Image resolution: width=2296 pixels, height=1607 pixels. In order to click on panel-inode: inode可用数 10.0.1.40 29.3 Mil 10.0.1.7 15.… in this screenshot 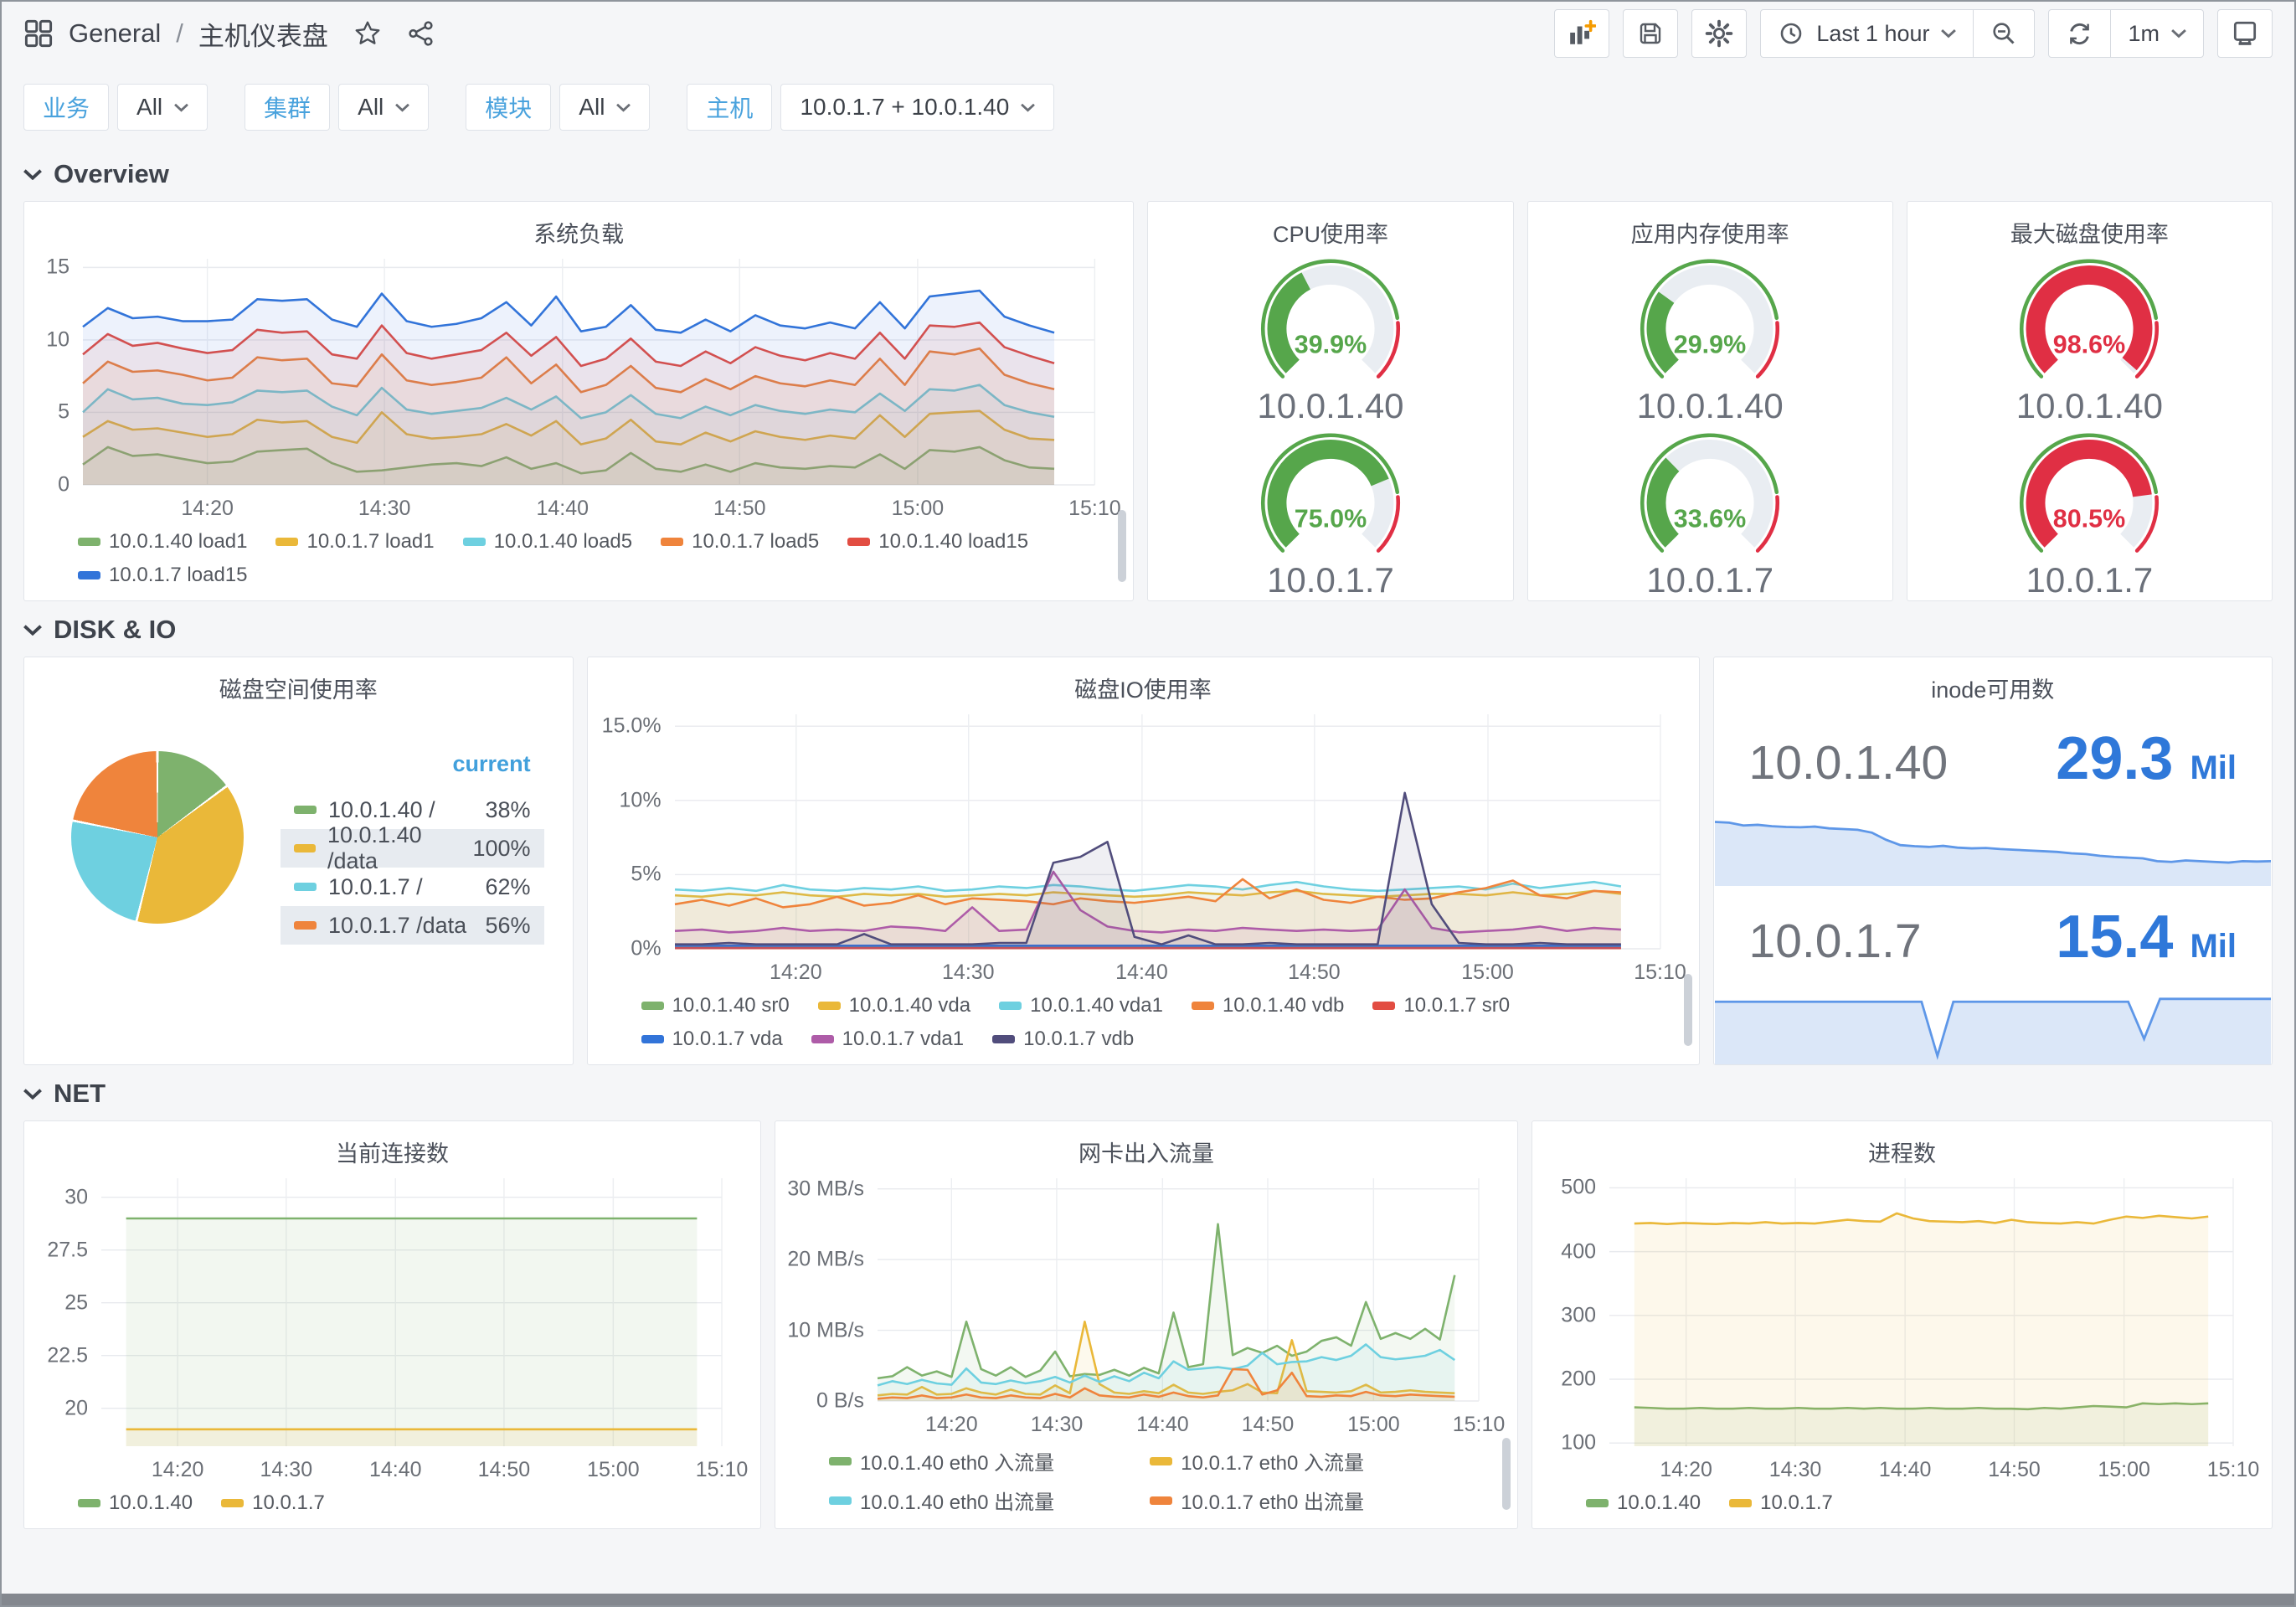, I will do `click(1992, 861)`.